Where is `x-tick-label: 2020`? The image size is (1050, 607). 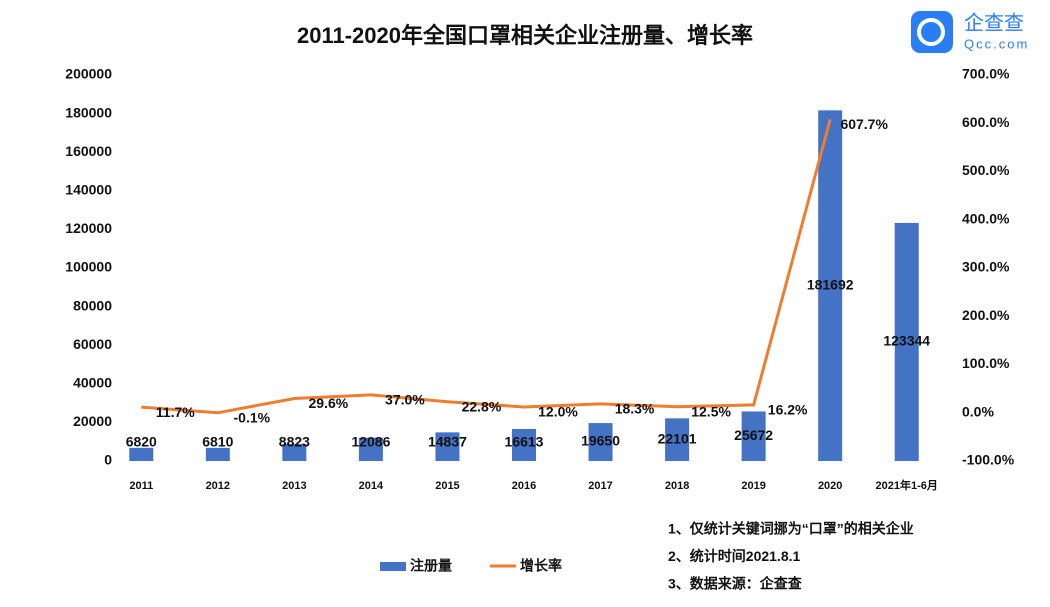
x-tick-label: 2020 is located at coordinates (830, 486).